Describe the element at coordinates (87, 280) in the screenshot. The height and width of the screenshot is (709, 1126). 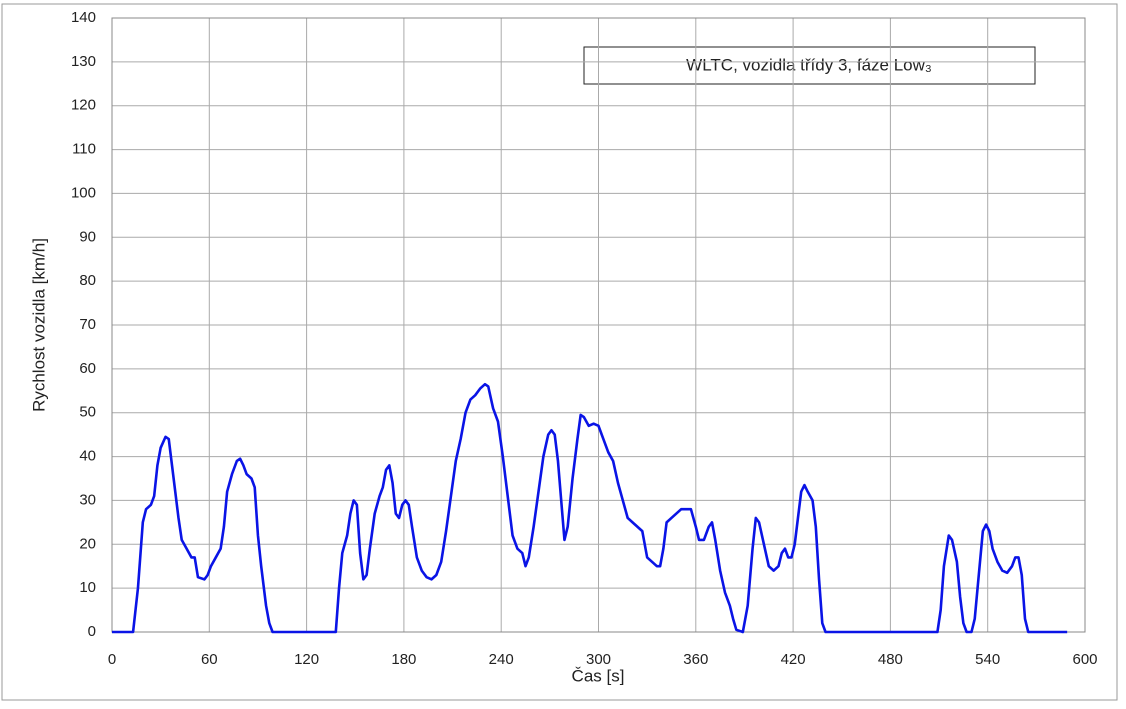
I see `y-tick-label: 80` at that location.